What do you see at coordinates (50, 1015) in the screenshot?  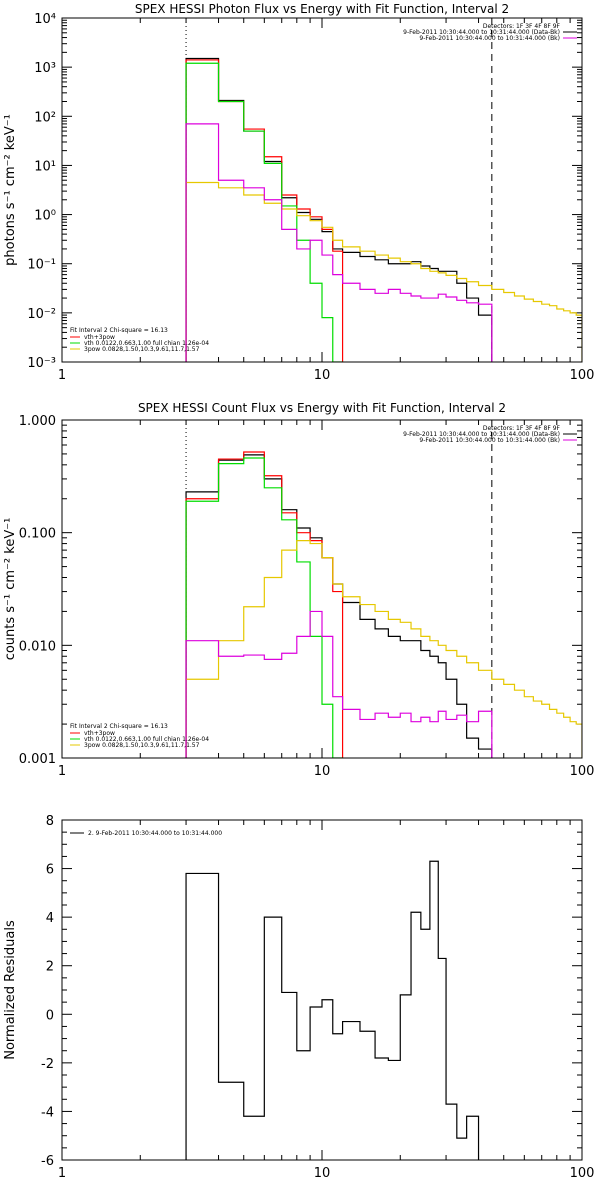 I see `y-tick-label: 0` at bounding box center [50, 1015].